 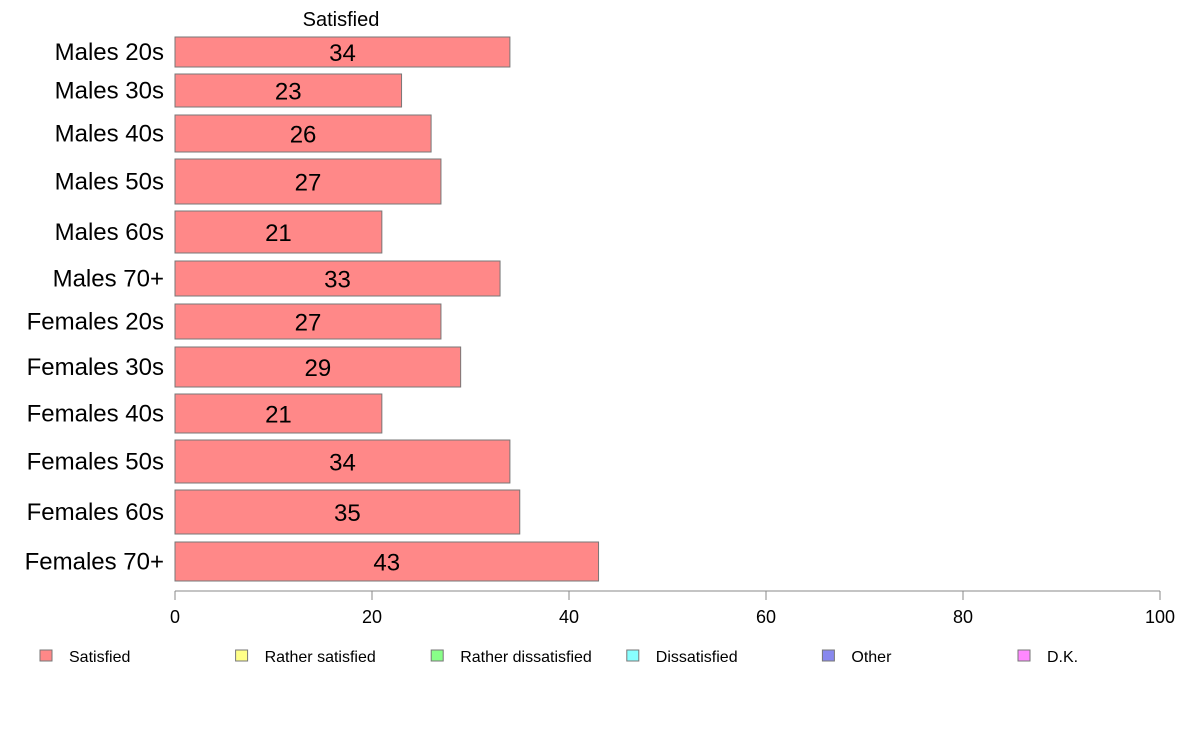 What do you see at coordinates (95, 322) in the screenshot?
I see `category-label: Females 20s` at bounding box center [95, 322].